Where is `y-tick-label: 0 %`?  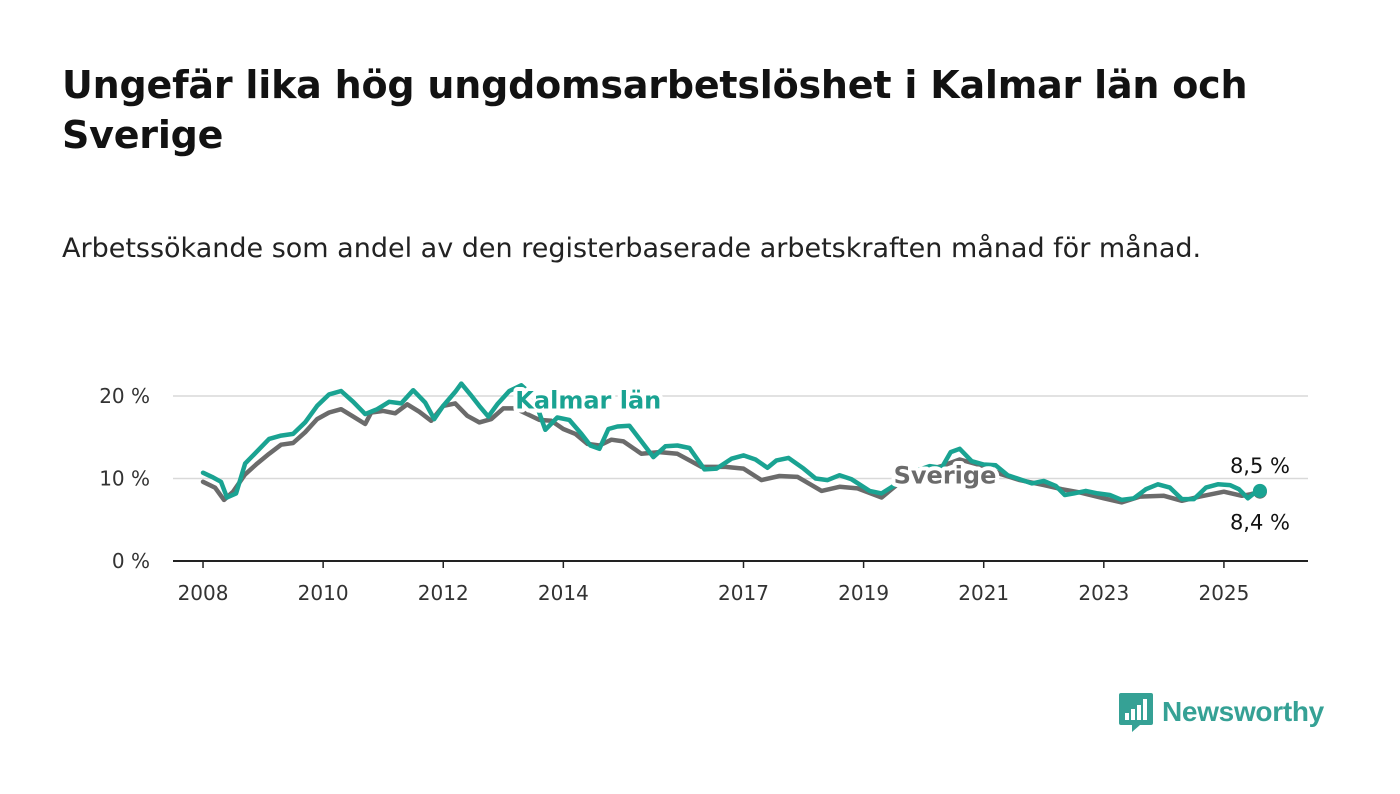
y-tick-label: 0 % is located at coordinates (131, 561).